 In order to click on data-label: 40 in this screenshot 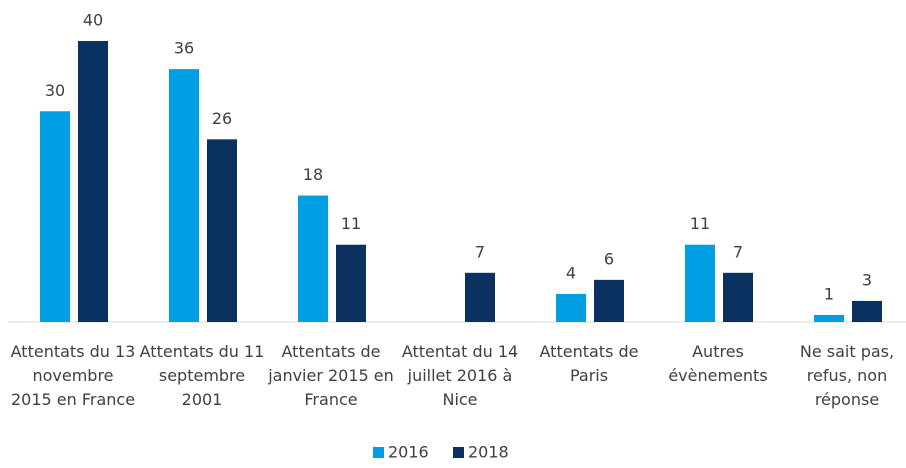, I will do `click(93, 20)`.